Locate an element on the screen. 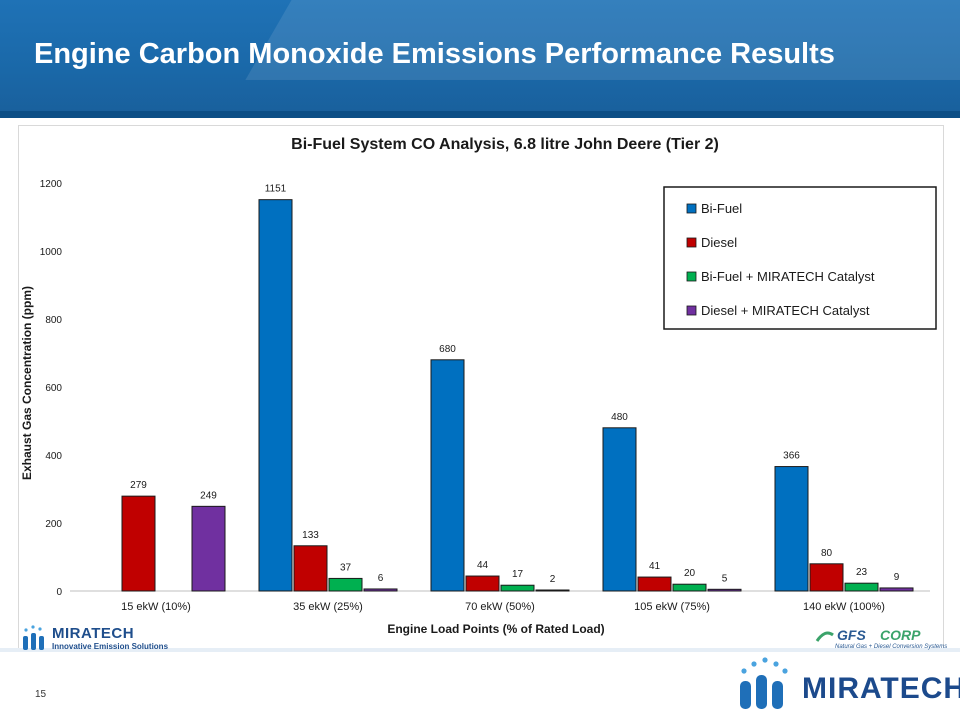  gfs-corp-name: CORP is located at coordinates (900, 635).